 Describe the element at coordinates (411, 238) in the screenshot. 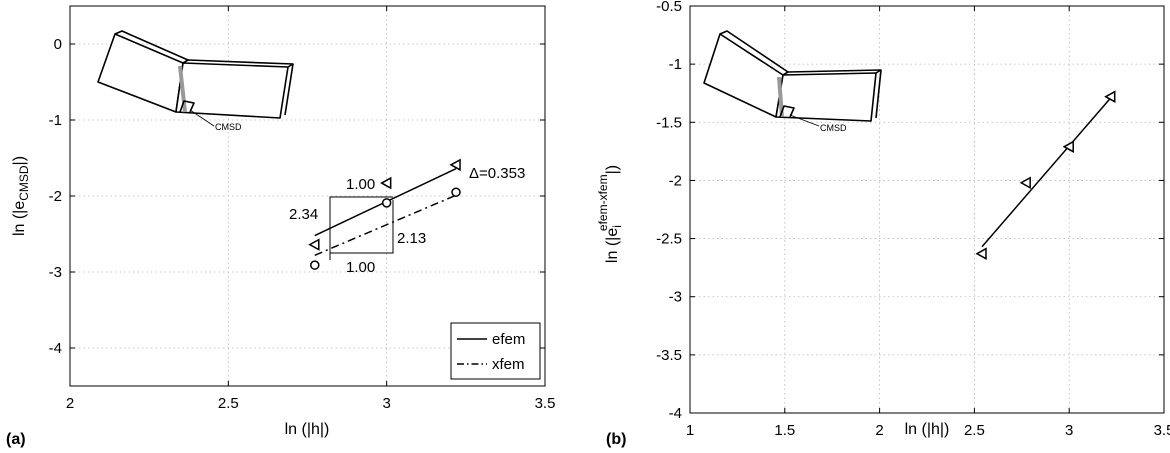

I see `slope-rise-label-xfem: 2.13` at that location.